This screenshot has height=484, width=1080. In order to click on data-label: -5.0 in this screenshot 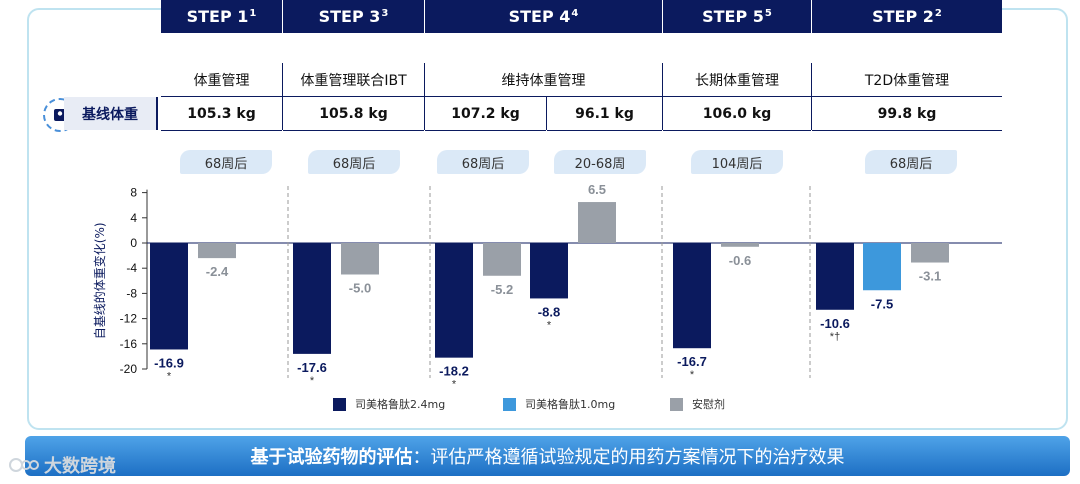, I will do `click(360, 288)`.